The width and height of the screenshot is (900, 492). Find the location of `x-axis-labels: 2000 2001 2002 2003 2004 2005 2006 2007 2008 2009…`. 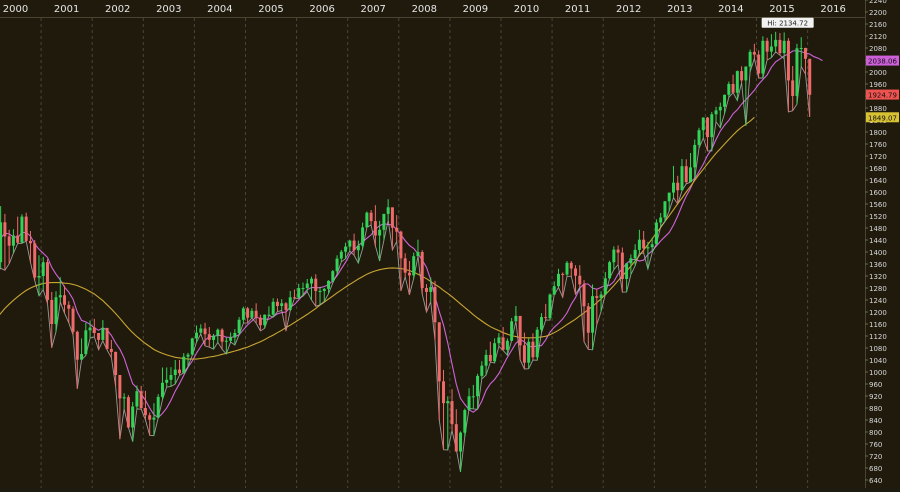

x-axis-labels: 2000 2001 2002 2003 2004 2005 2006 2007 2008 2009… is located at coordinates (424, 9).